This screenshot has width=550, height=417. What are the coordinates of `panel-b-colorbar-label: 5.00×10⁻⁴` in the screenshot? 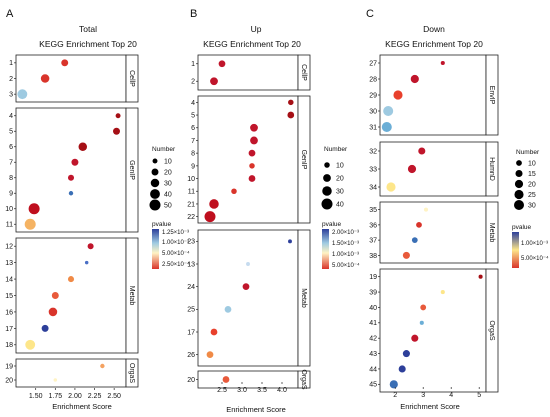 It's located at (346, 265).